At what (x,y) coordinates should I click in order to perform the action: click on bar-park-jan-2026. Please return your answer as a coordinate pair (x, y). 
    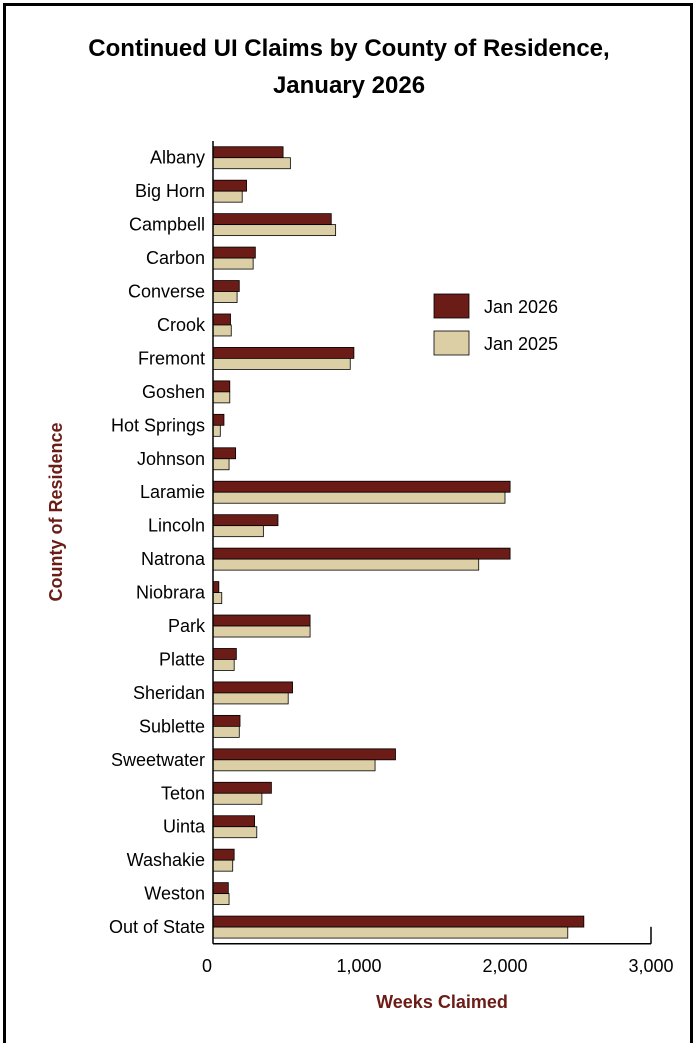
    Looking at the image, I should click on (261, 620).